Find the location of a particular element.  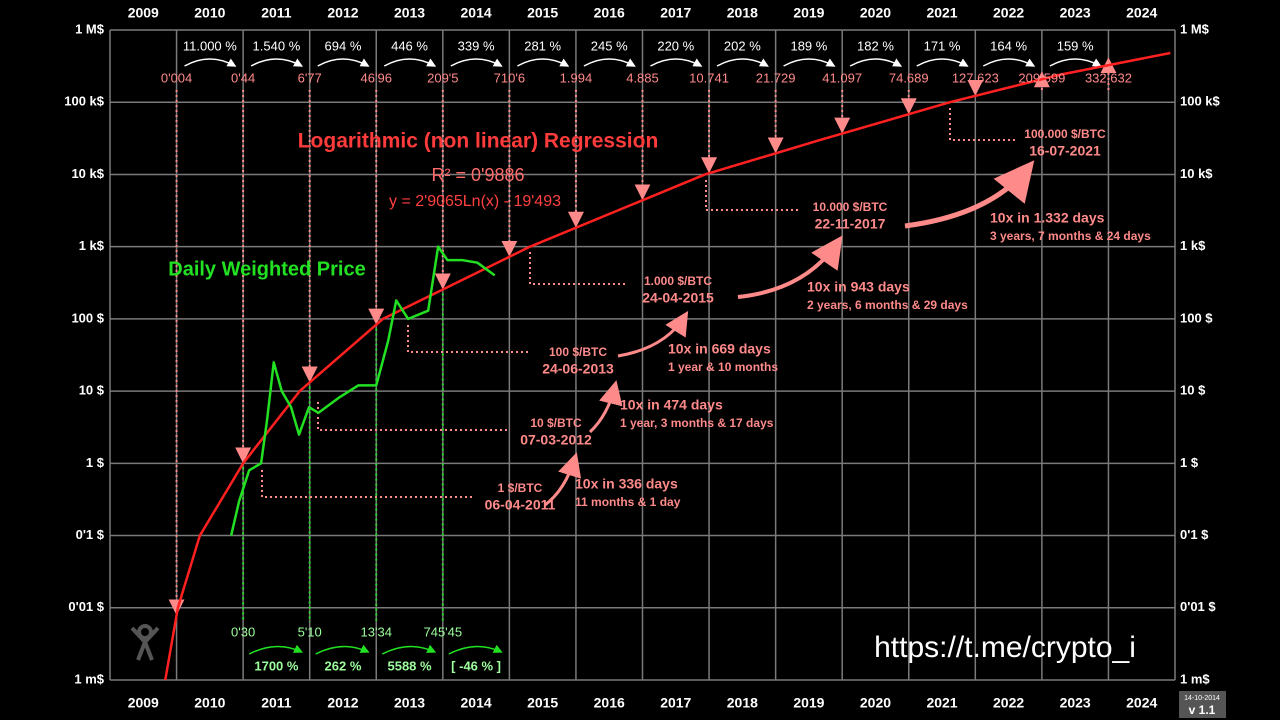

x-label-bottom: 2013 is located at coordinates (409, 703).